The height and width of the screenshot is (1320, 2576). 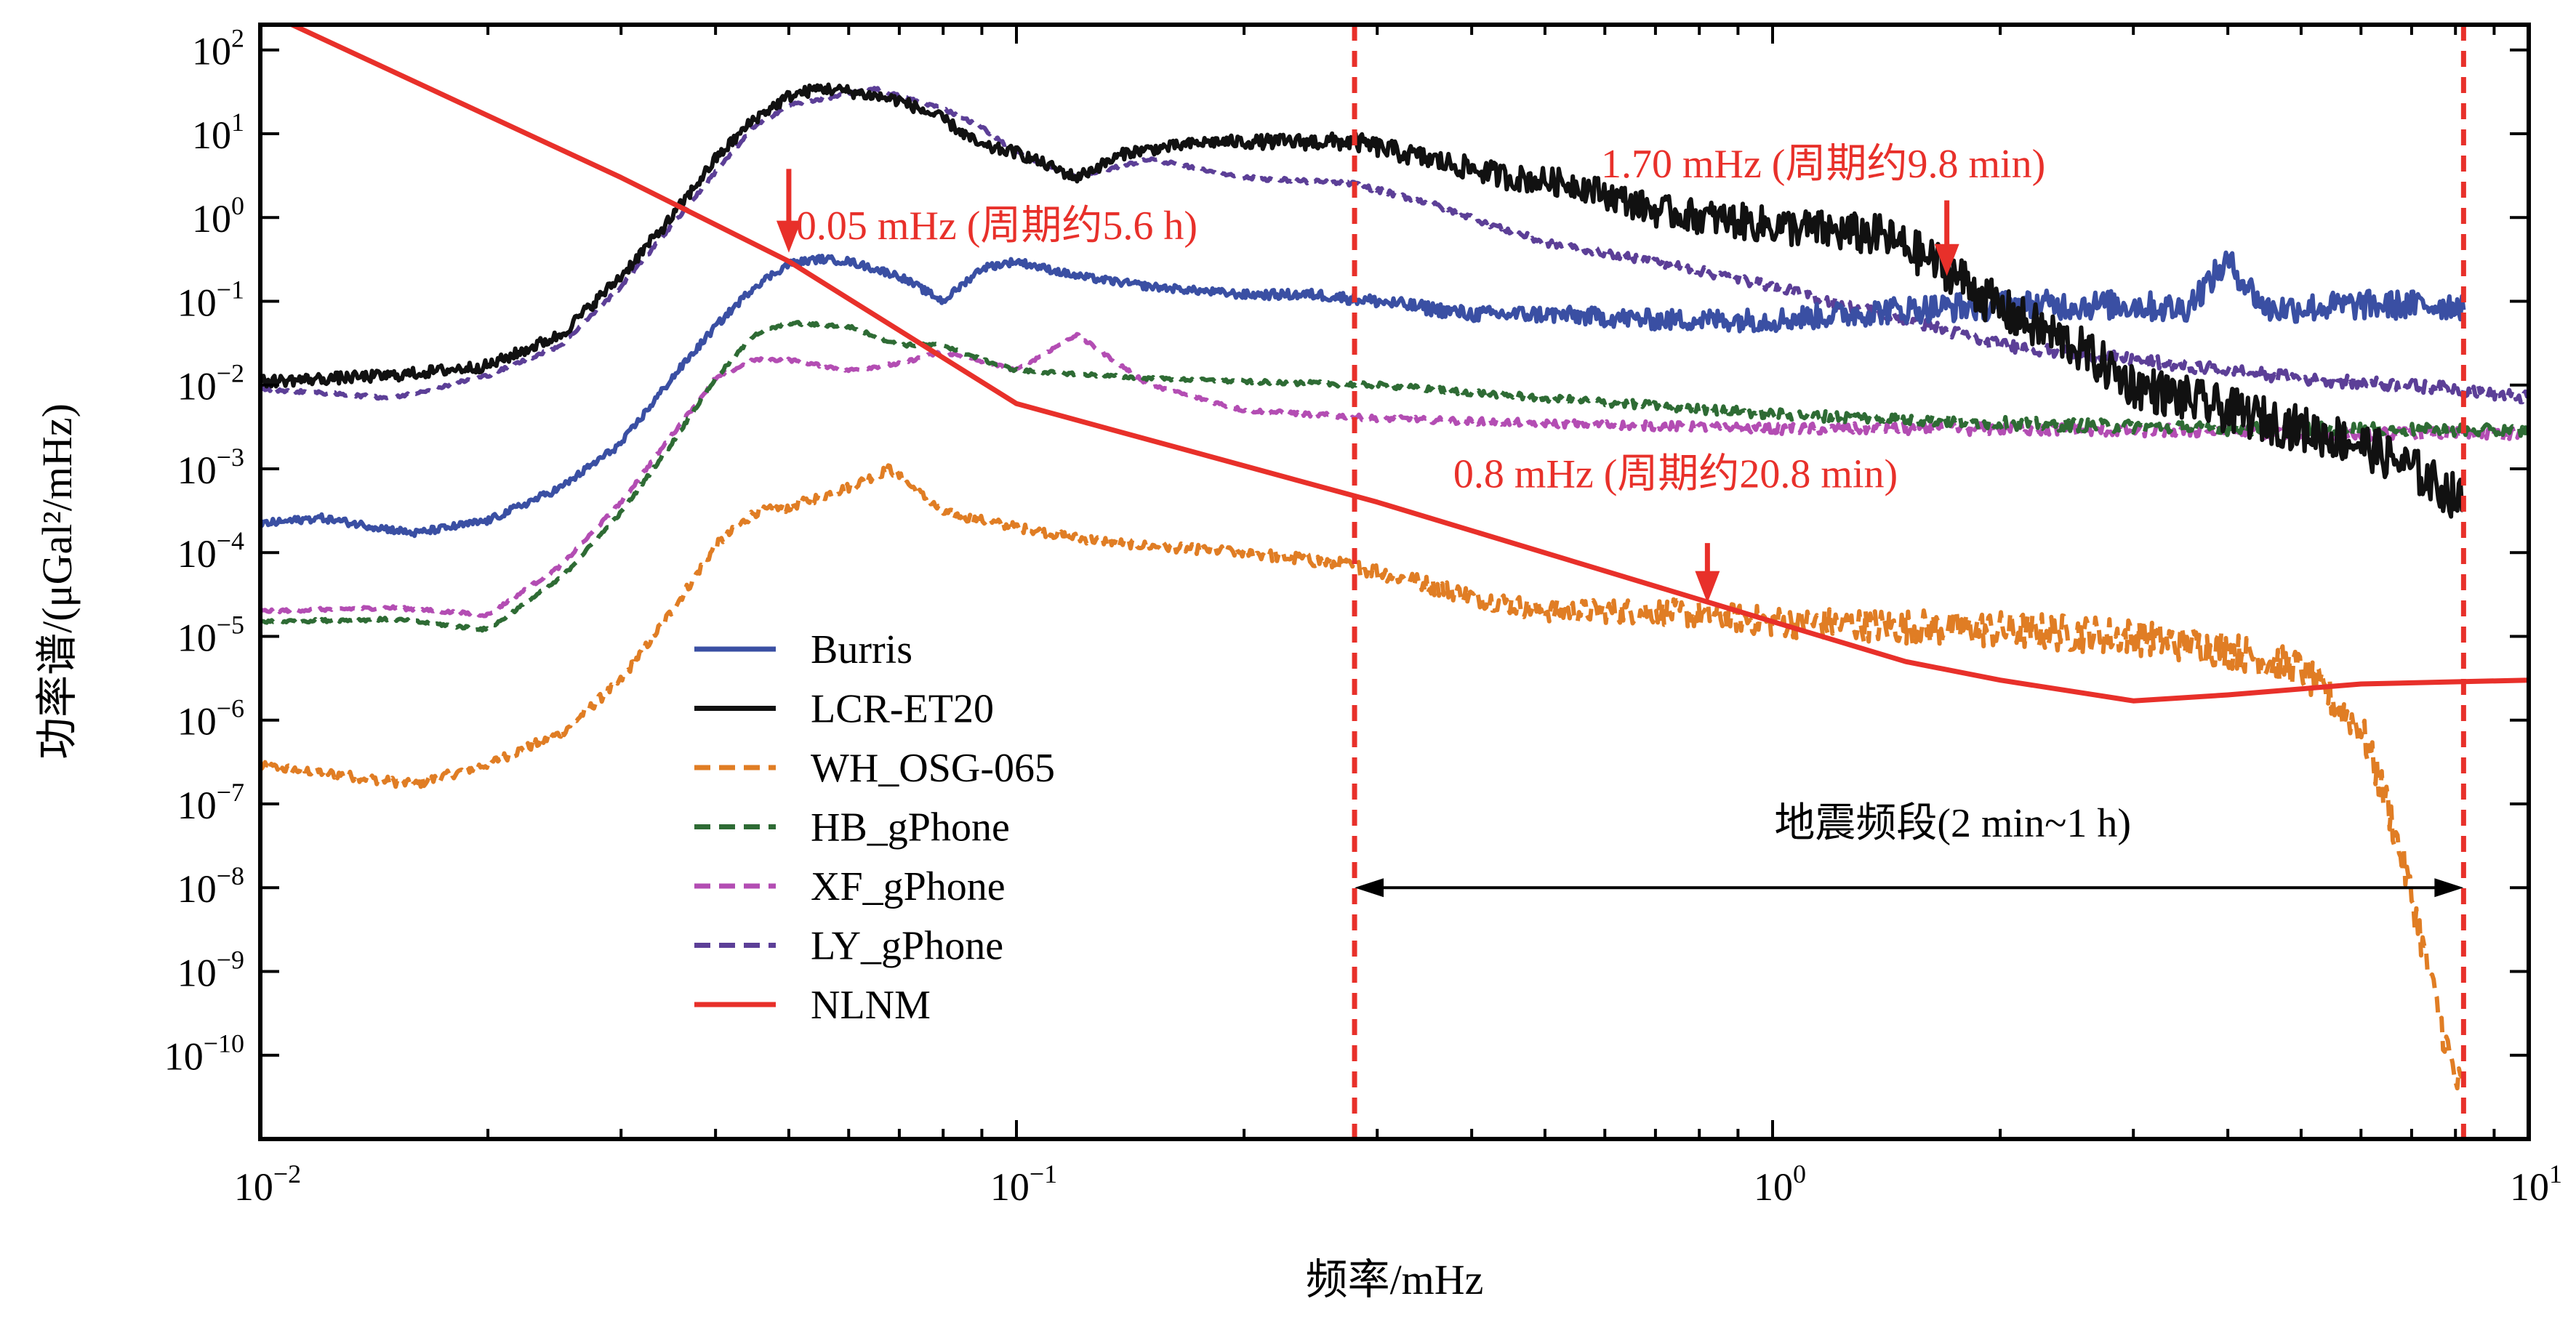 I want to click on legend-label-6: LY_gPhone, so click(x=907, y=946).